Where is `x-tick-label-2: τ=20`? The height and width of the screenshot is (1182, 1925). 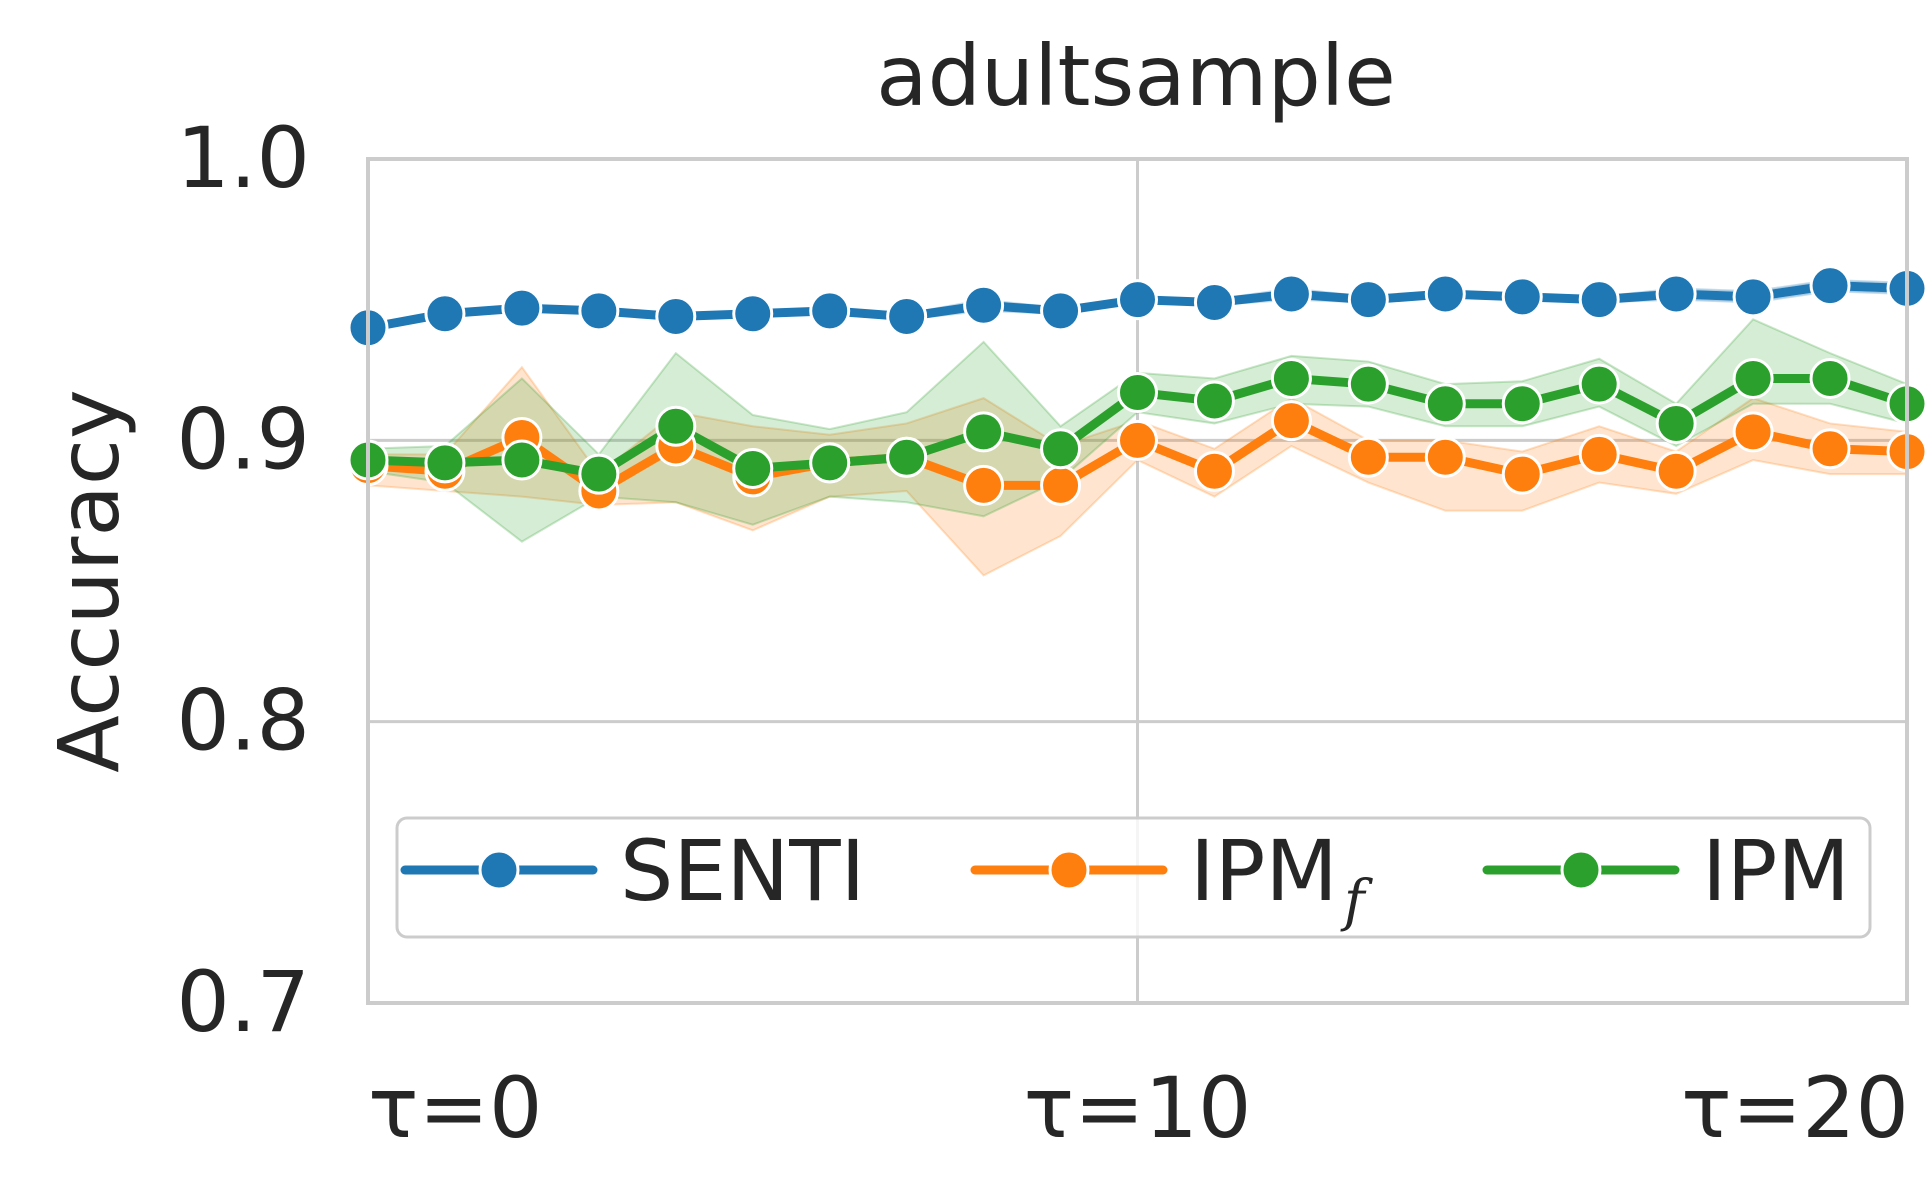
x-tick-label-2: τ=20 is located at coordinates (1795, 1108).